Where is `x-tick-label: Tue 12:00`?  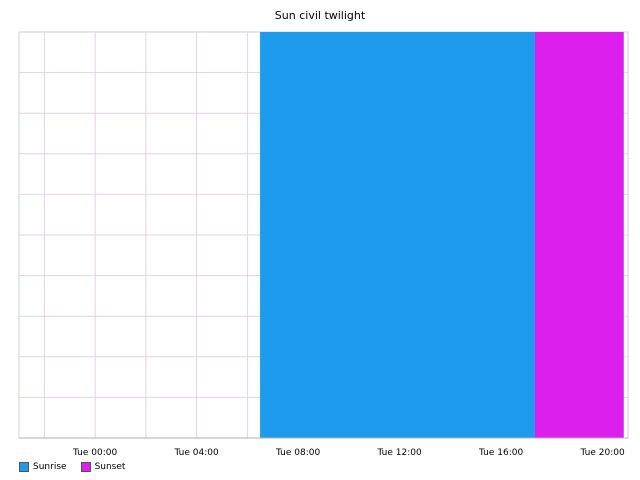 x-tick-label: Tue 12:00 is located at coordinates (399, 453).